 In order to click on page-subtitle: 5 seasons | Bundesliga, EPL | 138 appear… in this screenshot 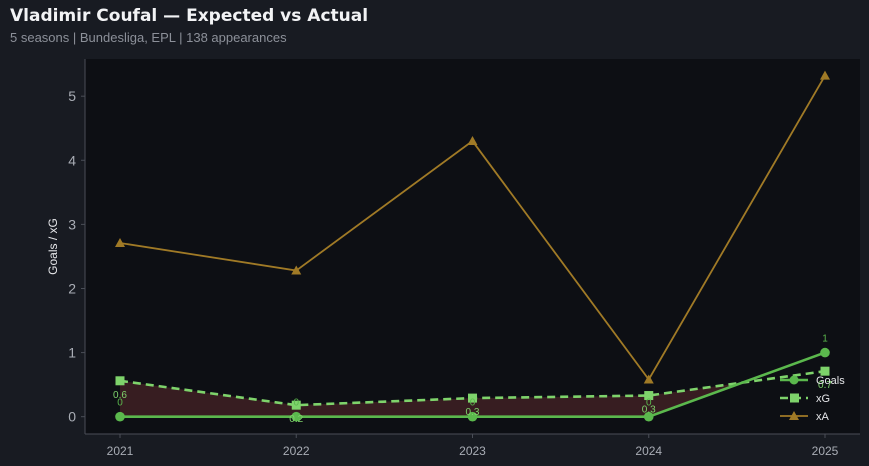, I will do `click(148, 37)`.